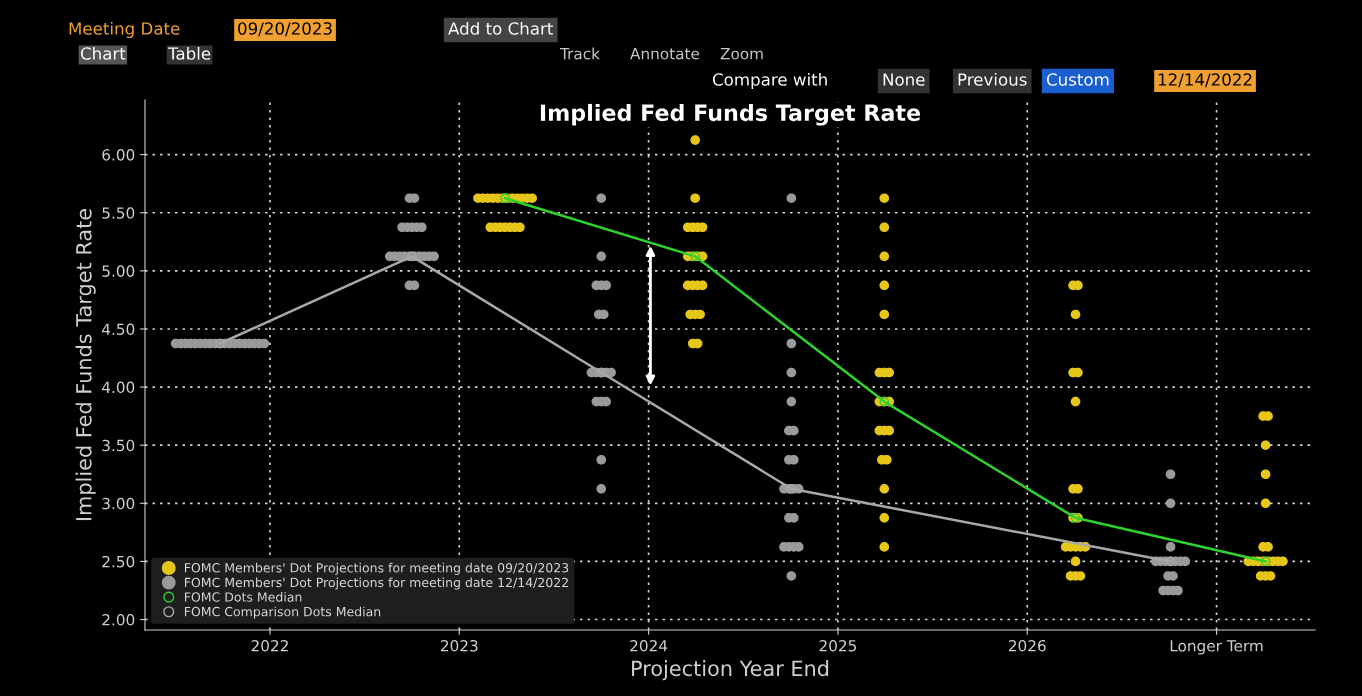 This screenshot has height=696, width=1362. I want to click on y-tick-label: 5.00, so click(118, 271).